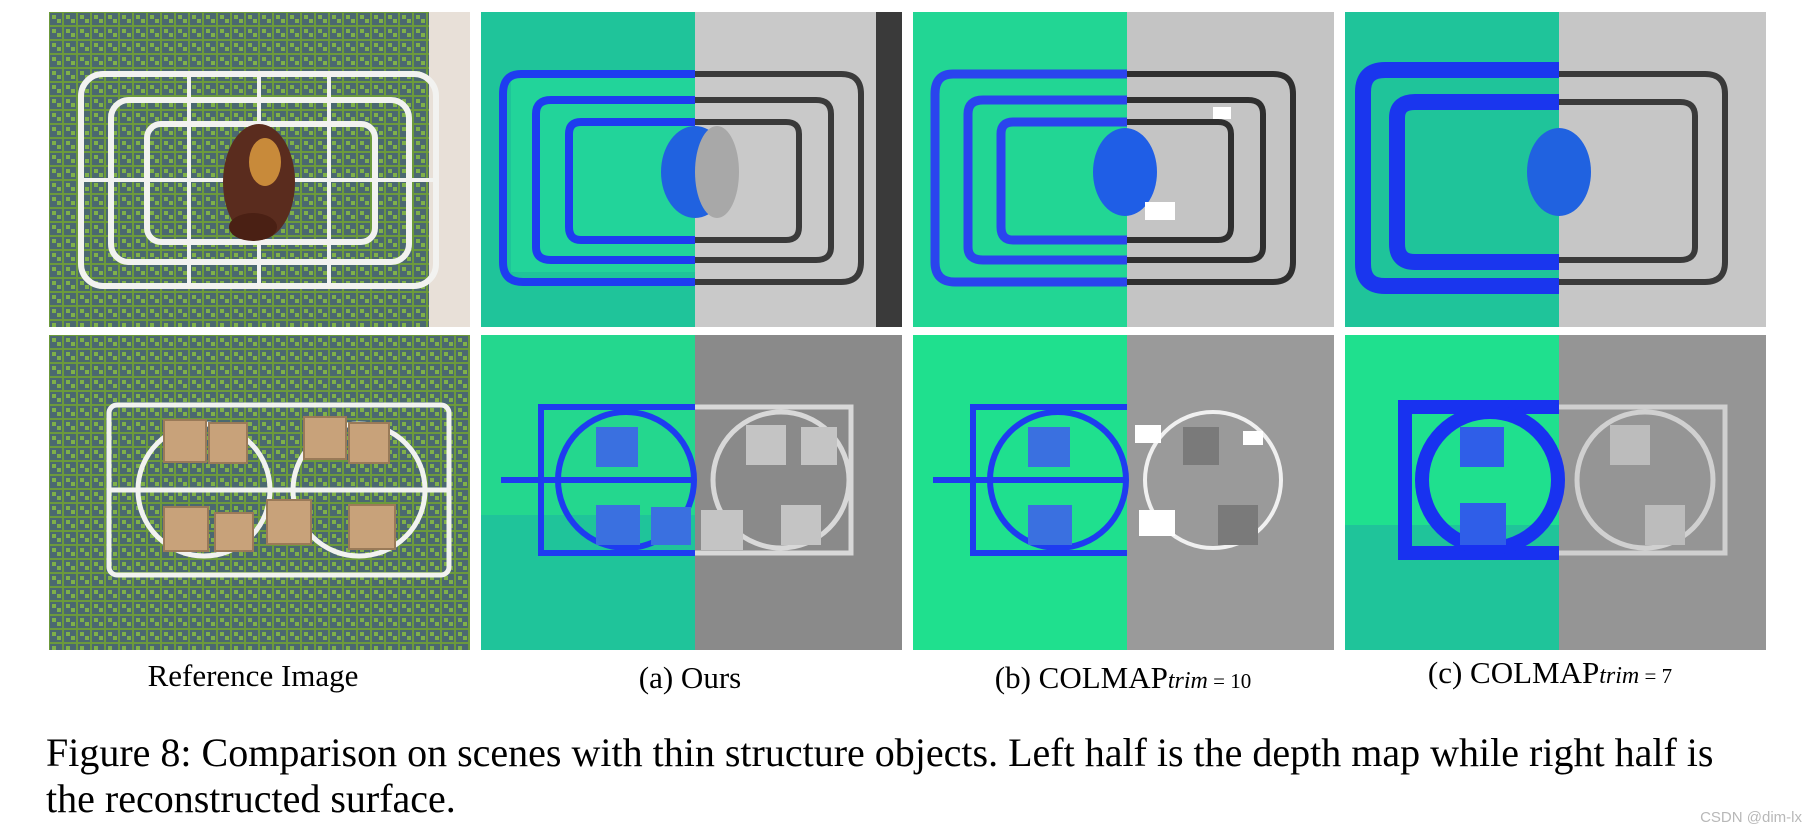 Image resolution: width=1814 pixels, height=834 pixels. I want to click on column-label-main: (b) COLMAP, so click(1081, 677).